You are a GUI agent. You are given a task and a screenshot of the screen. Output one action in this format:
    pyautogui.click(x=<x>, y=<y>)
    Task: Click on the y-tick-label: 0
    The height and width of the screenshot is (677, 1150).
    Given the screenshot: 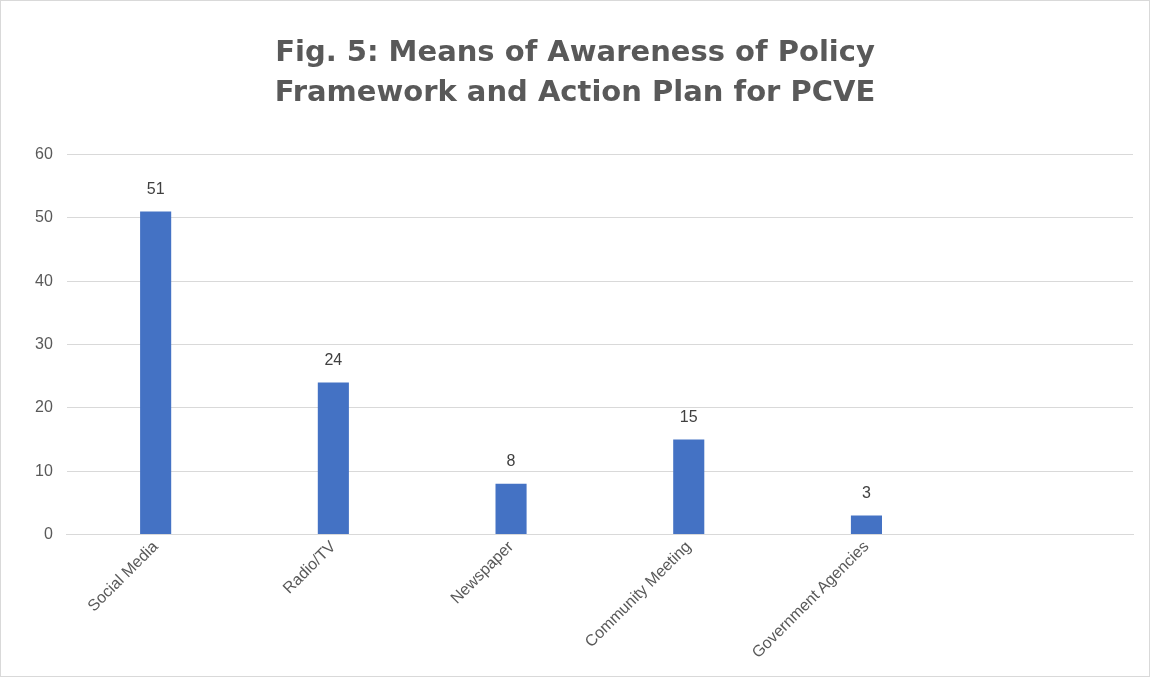 What is the action you would take?
    pyautogui.click(x=48, y=533)
    